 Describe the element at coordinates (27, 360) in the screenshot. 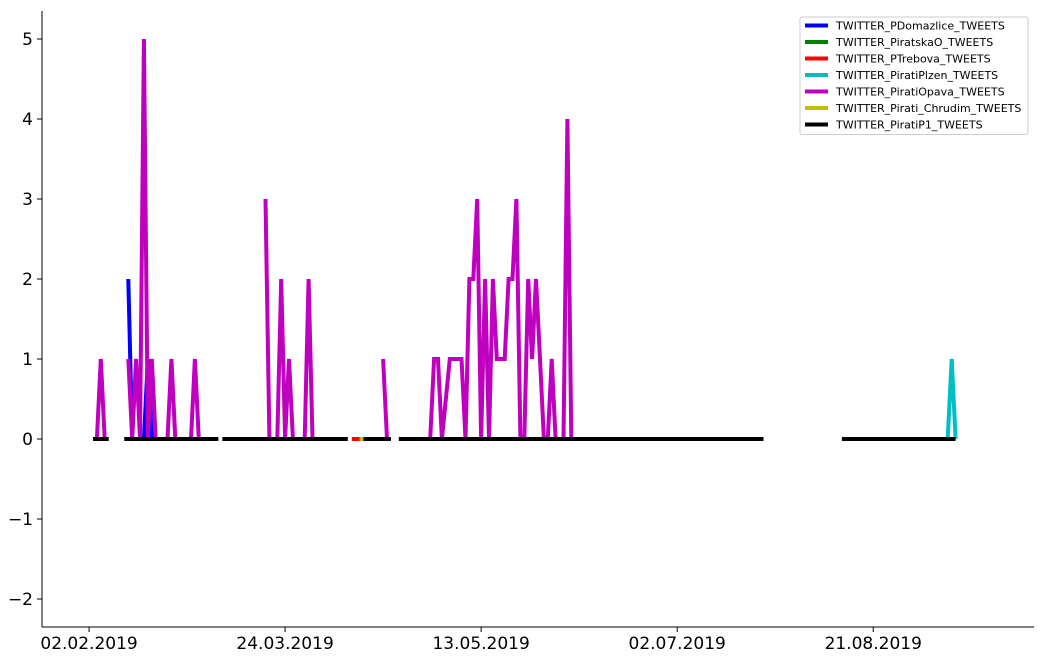

I see `y-tick-label: 1` at that location.